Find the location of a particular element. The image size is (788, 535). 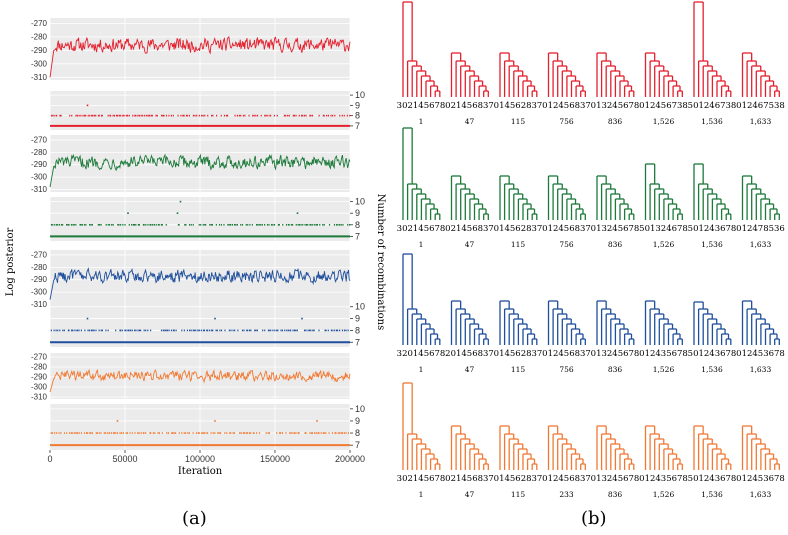

tree-index: 1,633 is located at coordinates (761, 494).